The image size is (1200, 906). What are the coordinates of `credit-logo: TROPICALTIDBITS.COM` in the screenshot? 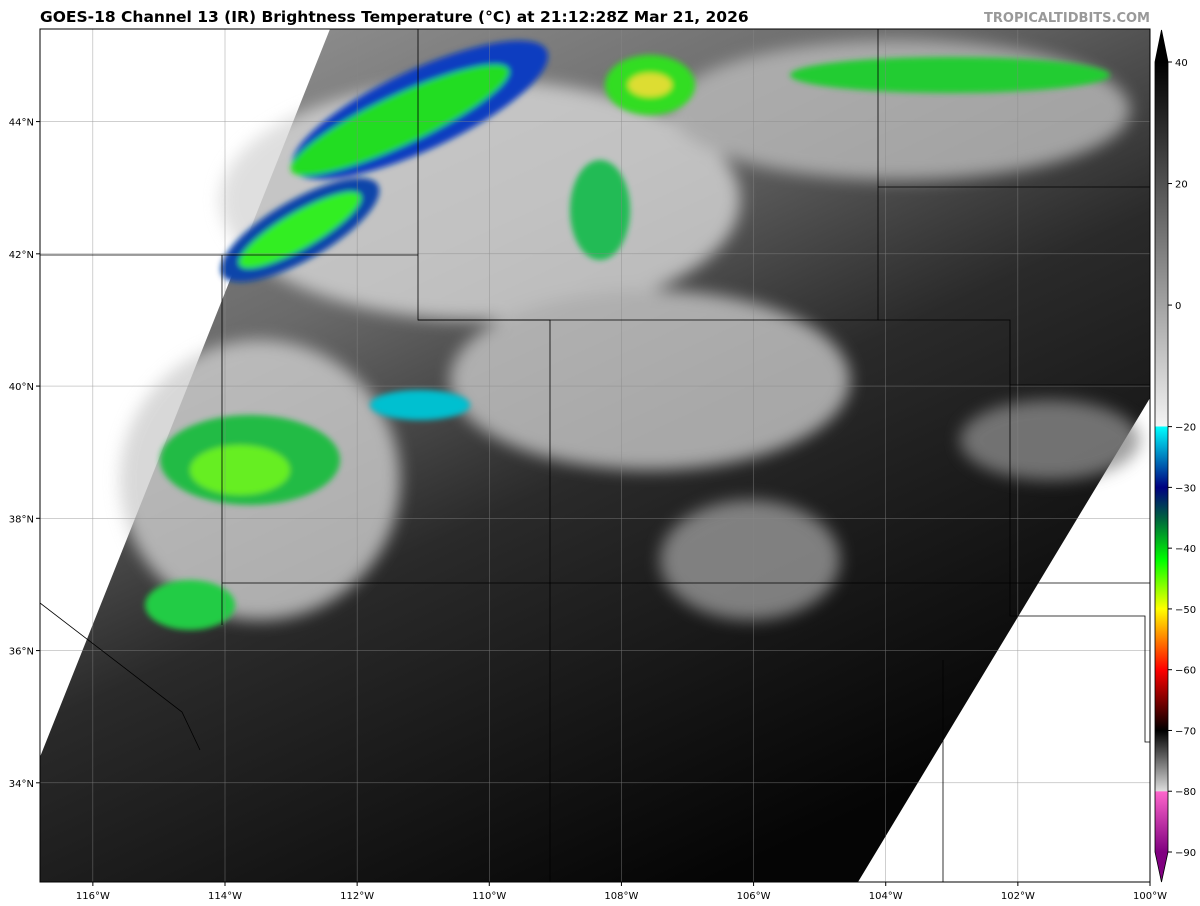 It's located at (1067, 18).